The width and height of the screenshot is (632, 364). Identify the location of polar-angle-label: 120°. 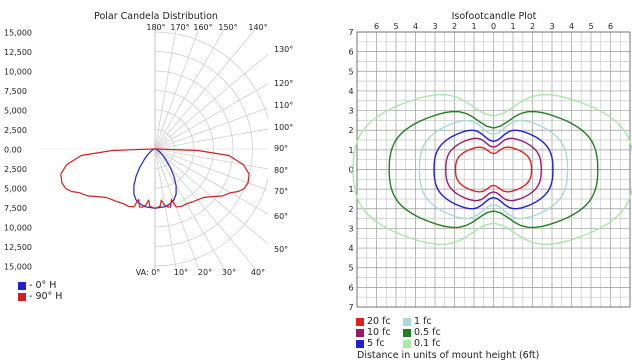
(283, 83).